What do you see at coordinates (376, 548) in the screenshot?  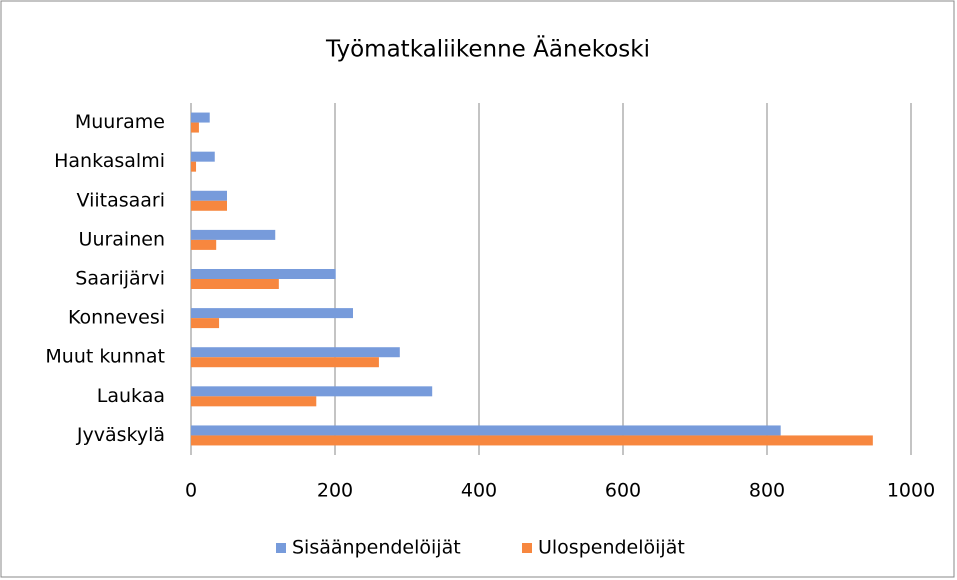 I see `legend-label: Sisäänpendelöijät` at bounding box center [376, 548].